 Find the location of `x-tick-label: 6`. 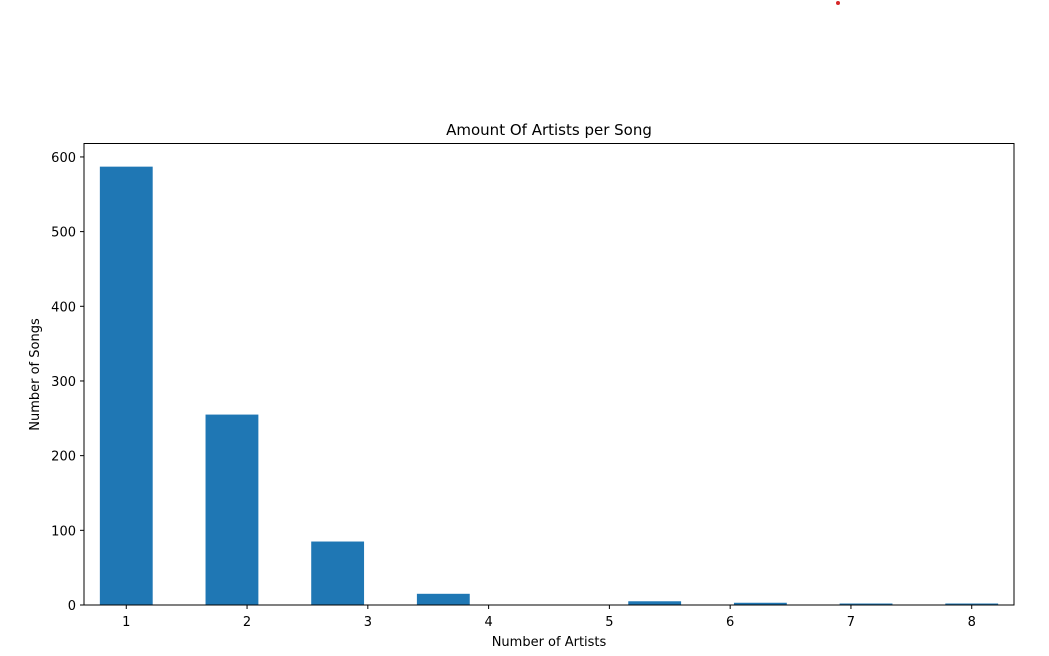

x-tick-label: 6 is located at coordinates (730, 622).